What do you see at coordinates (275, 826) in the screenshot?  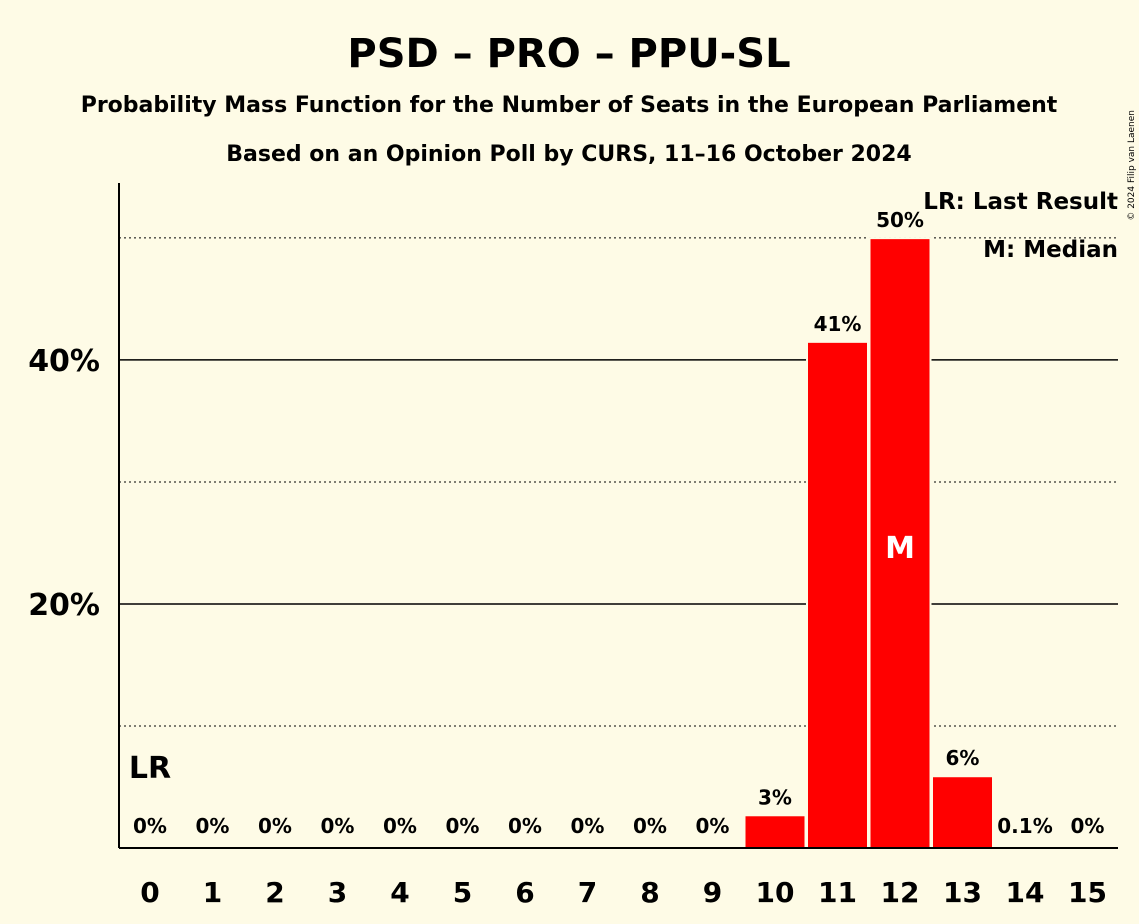 I see `data-label-seat-2: 0%` at bounding box center [275, 826].